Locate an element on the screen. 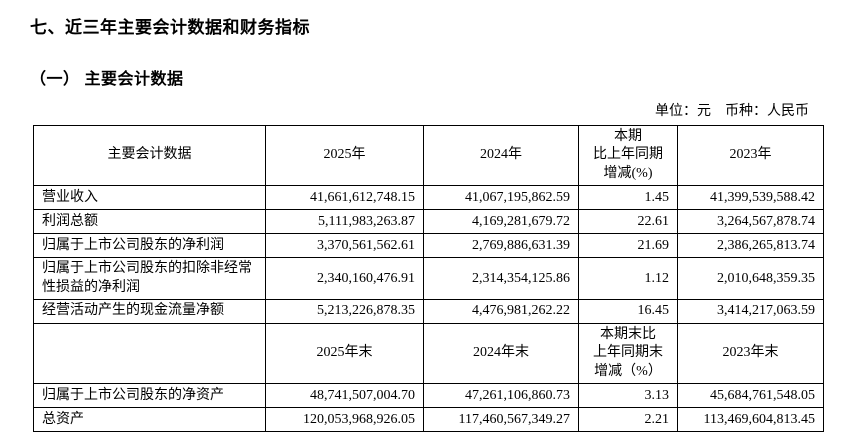  value-change-pct: 1.12 is located at coordinates (628, 278).